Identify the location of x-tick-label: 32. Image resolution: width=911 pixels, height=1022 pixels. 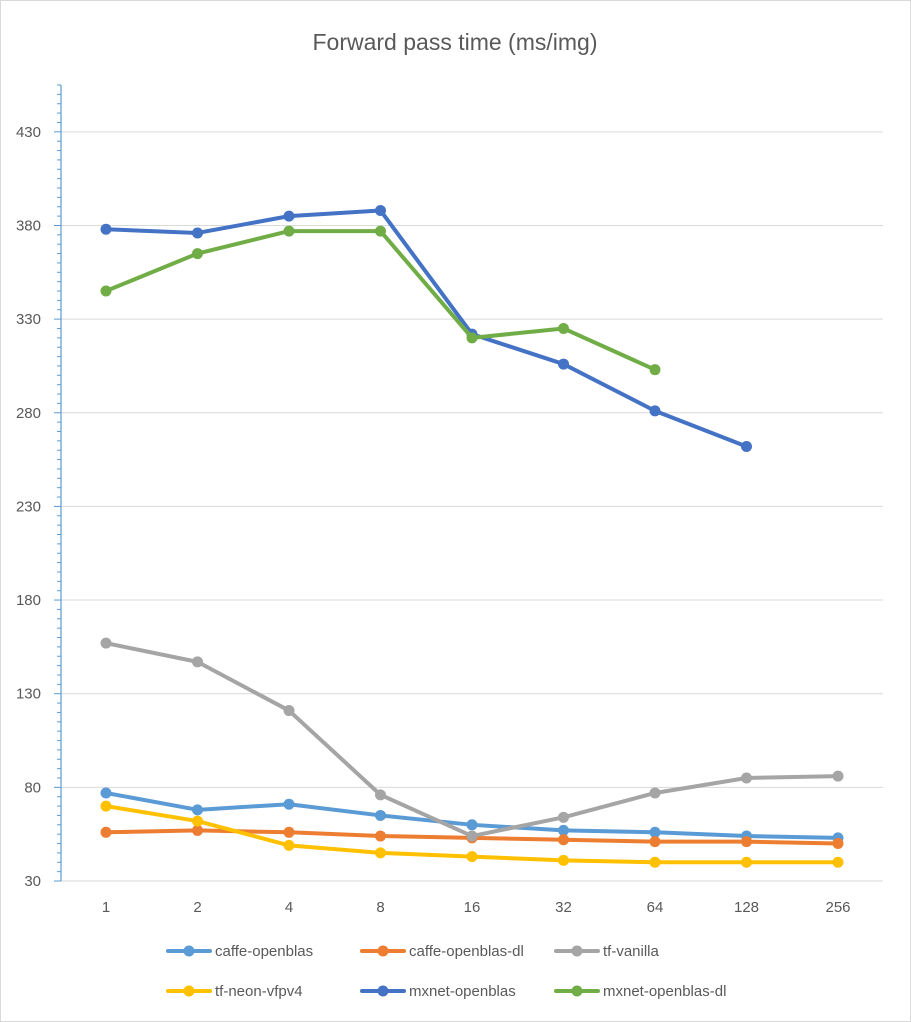
(563, 907).